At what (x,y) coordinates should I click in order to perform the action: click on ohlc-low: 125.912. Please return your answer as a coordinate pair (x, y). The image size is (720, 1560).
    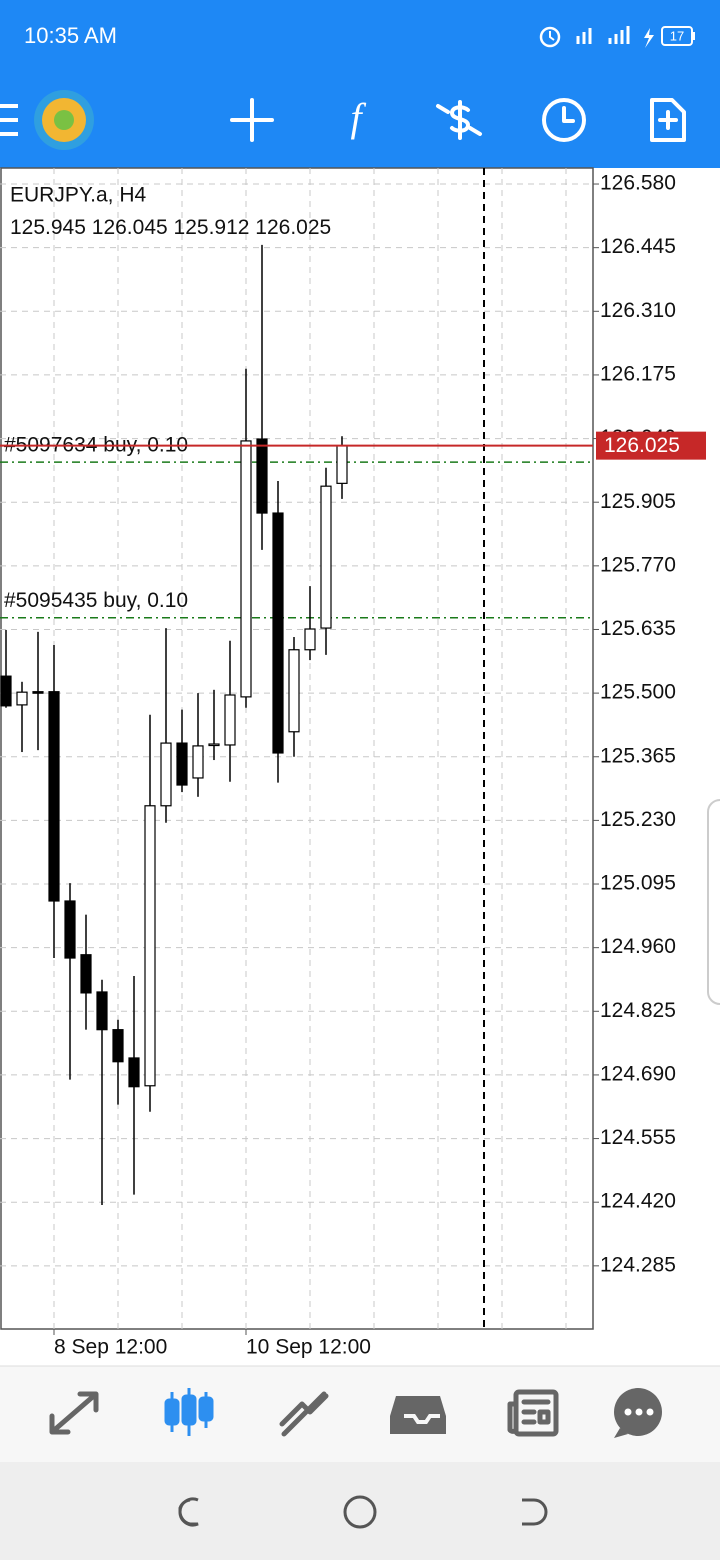
    Looking at the image, I should click on (212, 227).